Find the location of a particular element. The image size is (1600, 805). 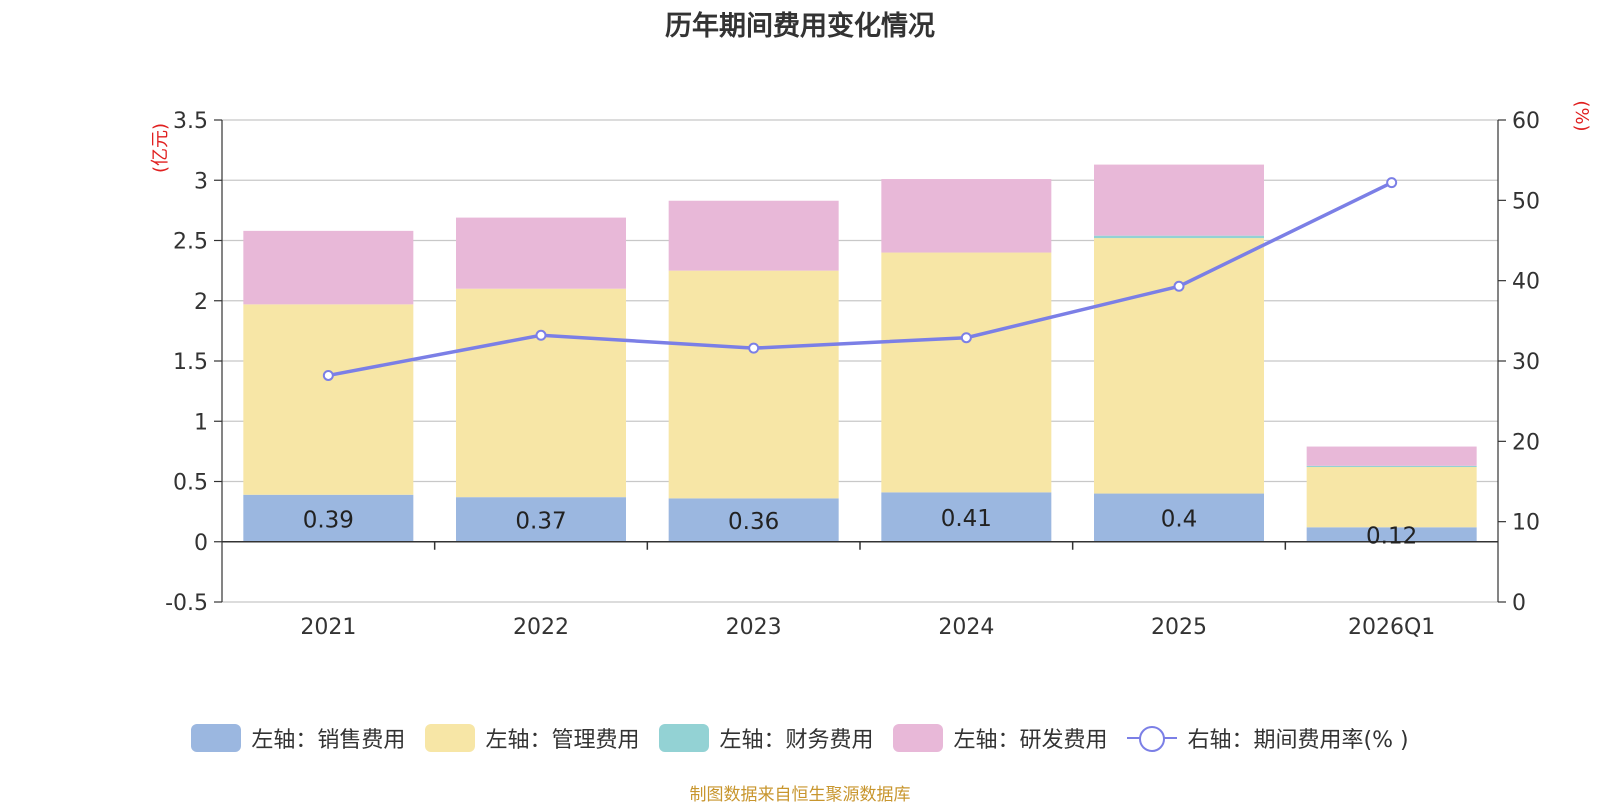

legend-item-2: 左轴：财务费用 is located at coordinates (766, 738).